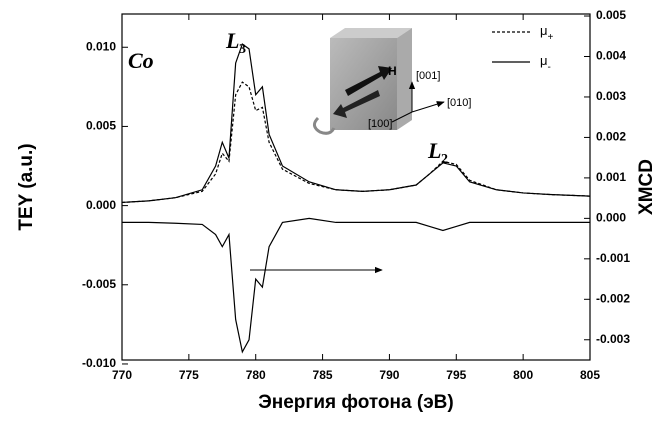  Describe the element at coordinates (428, 76) in the screenshot. I see `axis-label: [001]` at that location.